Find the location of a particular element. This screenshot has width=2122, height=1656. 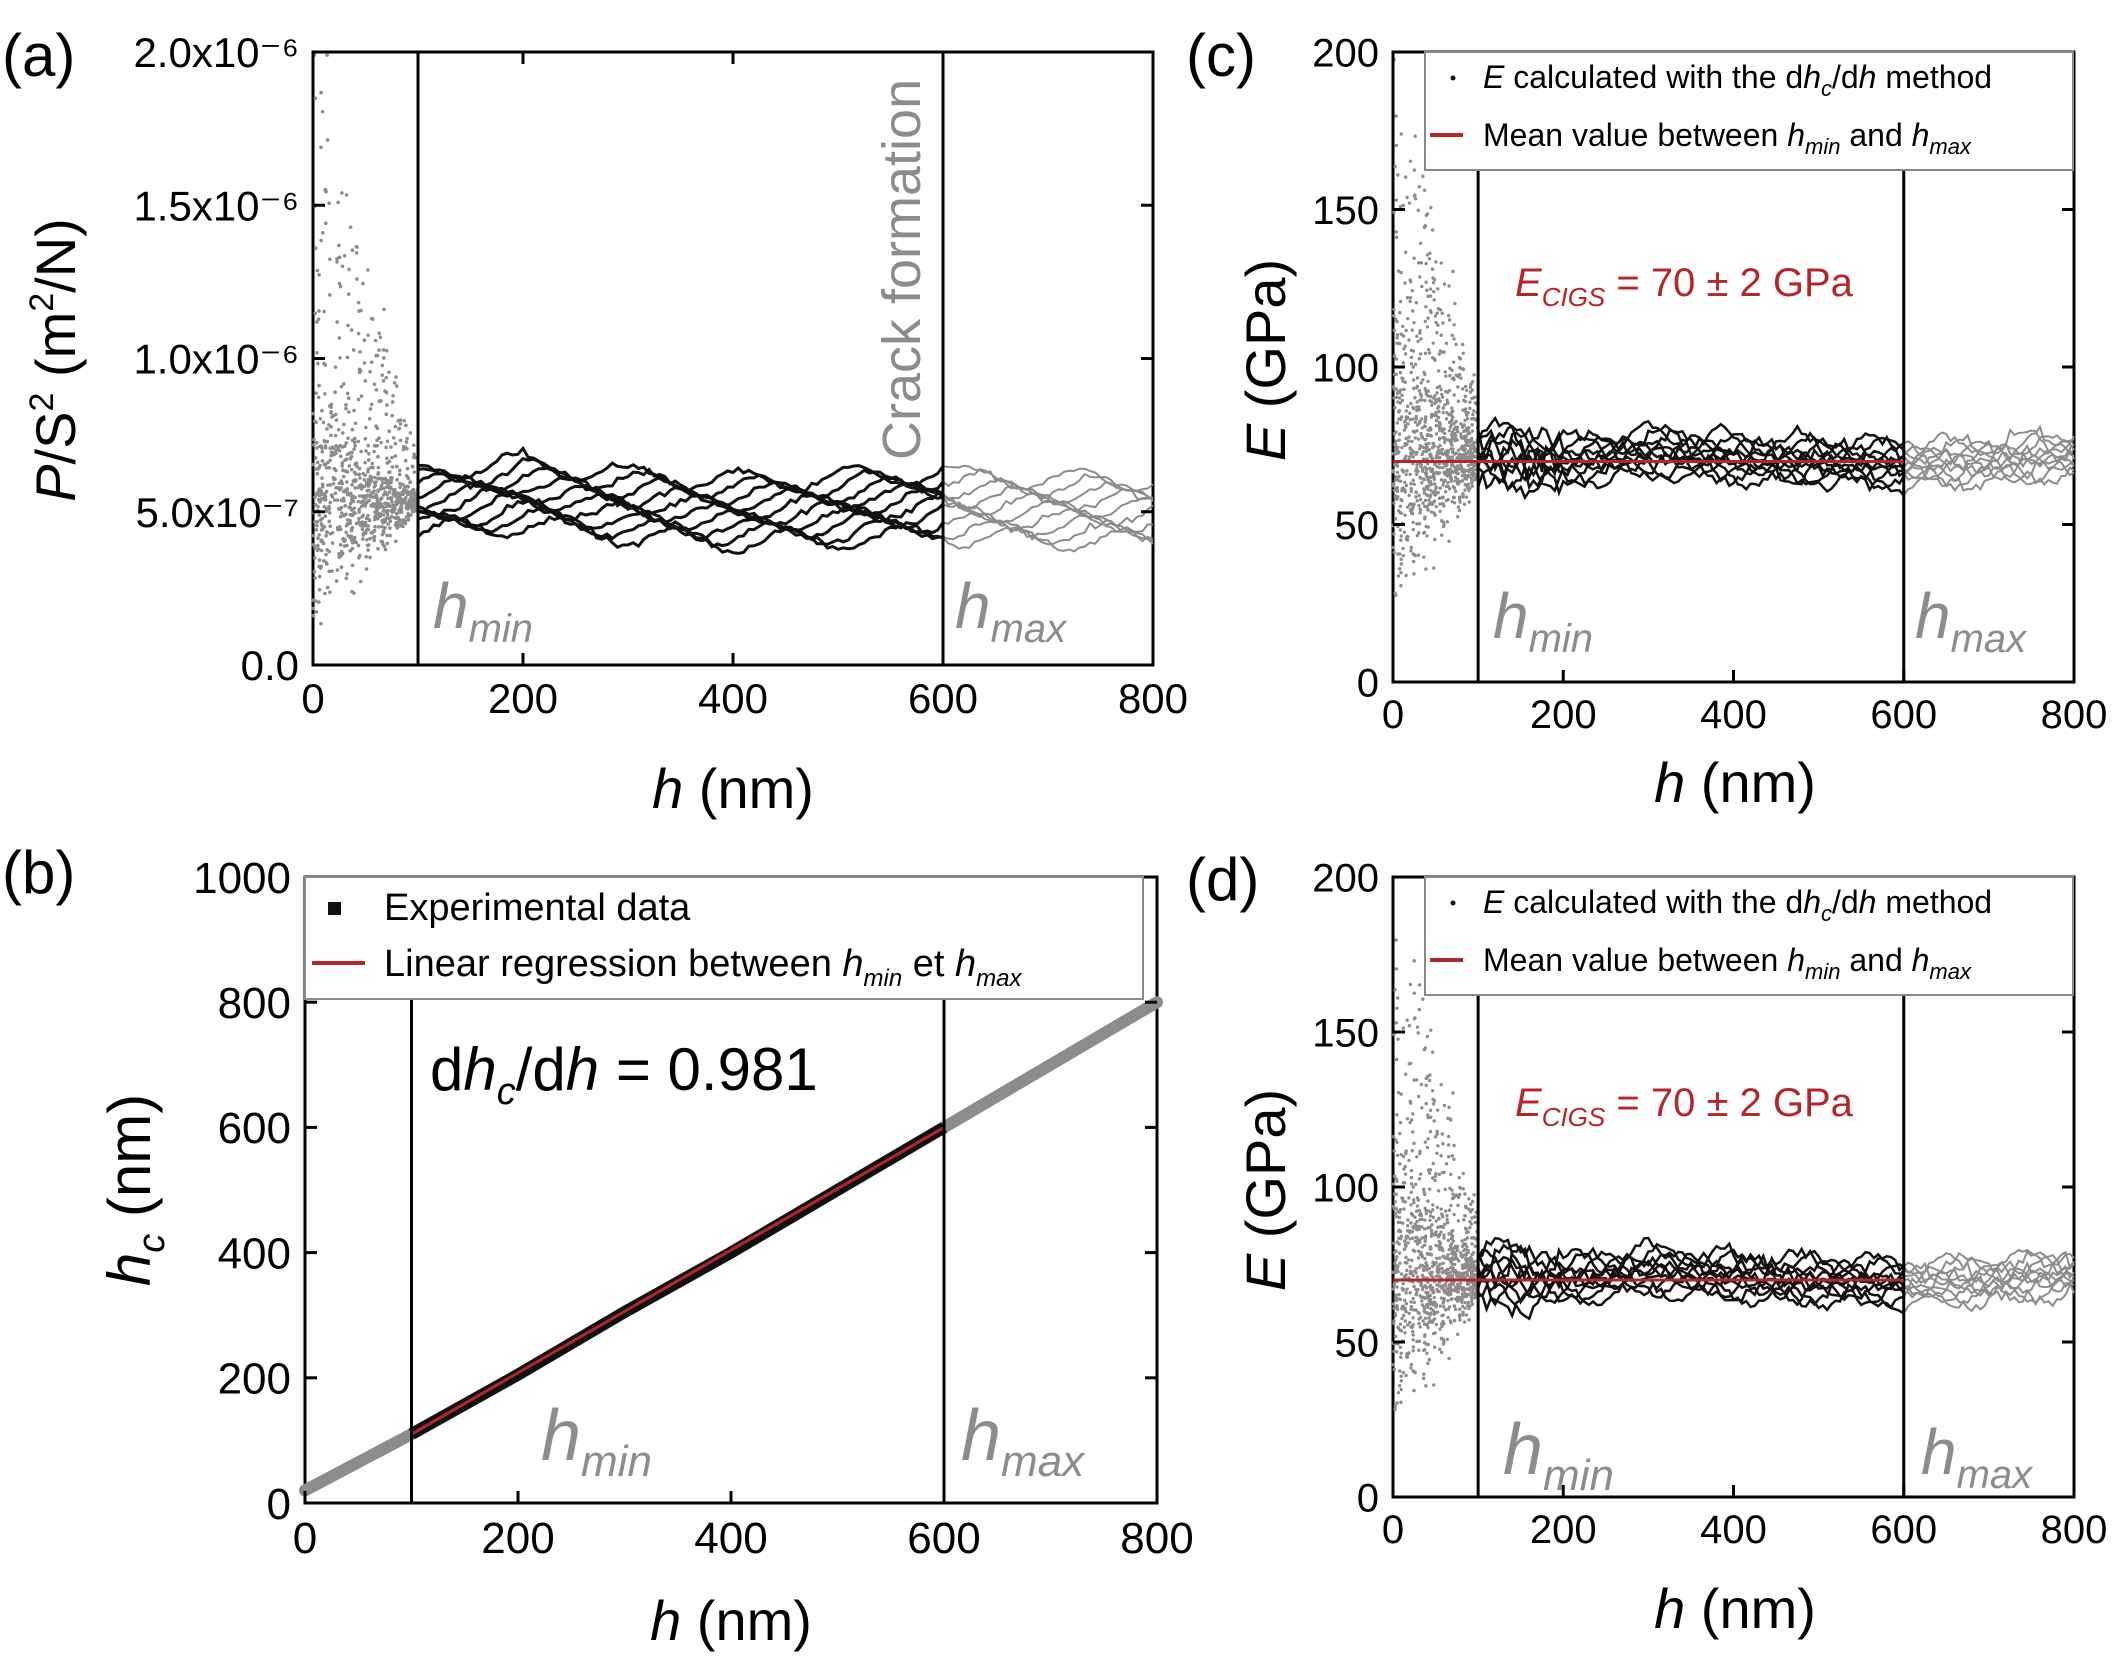

x-tick-label: 600 is located at coordinates (943, 698).